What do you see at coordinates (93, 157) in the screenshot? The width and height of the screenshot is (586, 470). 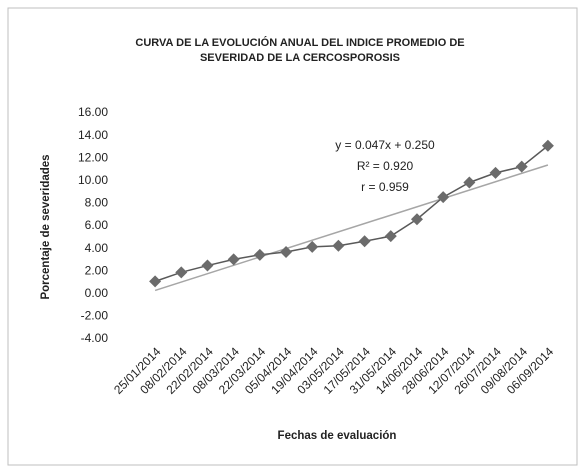 I see `y-tick-label: 12.00` at bounding box center [93, 157].